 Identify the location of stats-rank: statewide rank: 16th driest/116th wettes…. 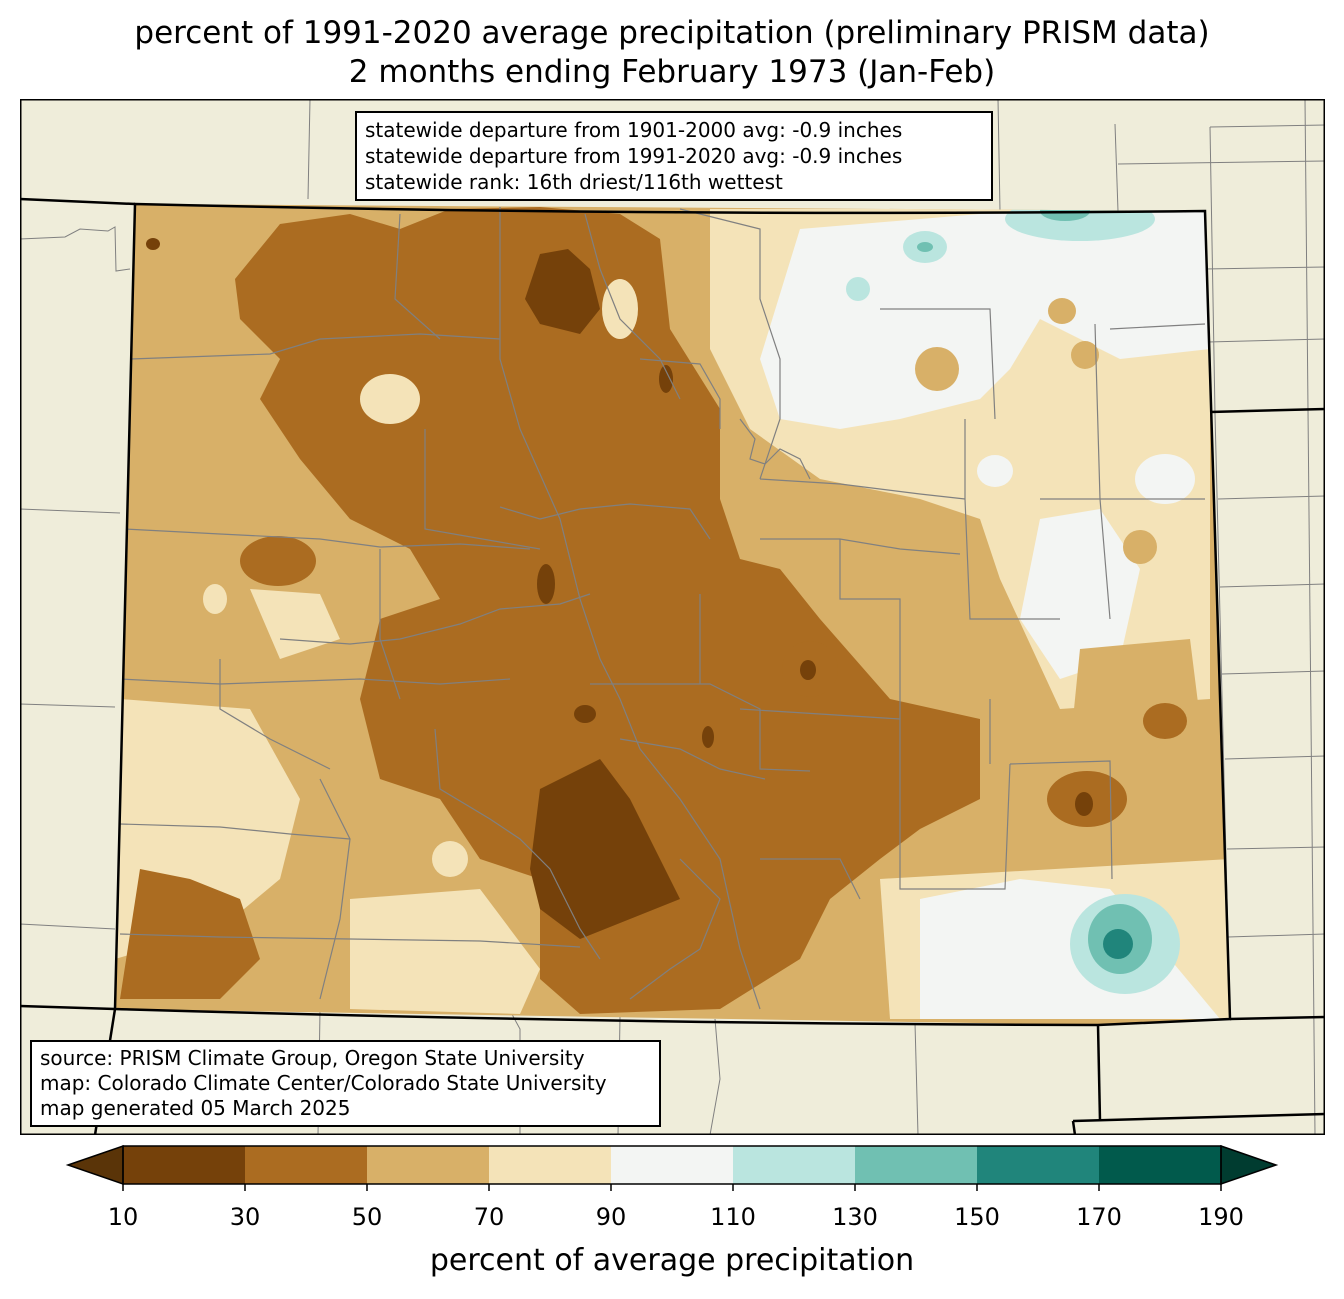
(574, 182).